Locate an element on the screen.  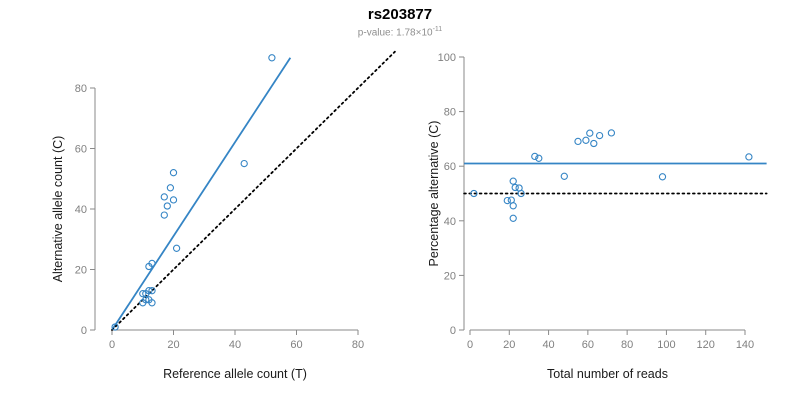
pvalue-exponent: -11 is located at coordinates (437, 29).